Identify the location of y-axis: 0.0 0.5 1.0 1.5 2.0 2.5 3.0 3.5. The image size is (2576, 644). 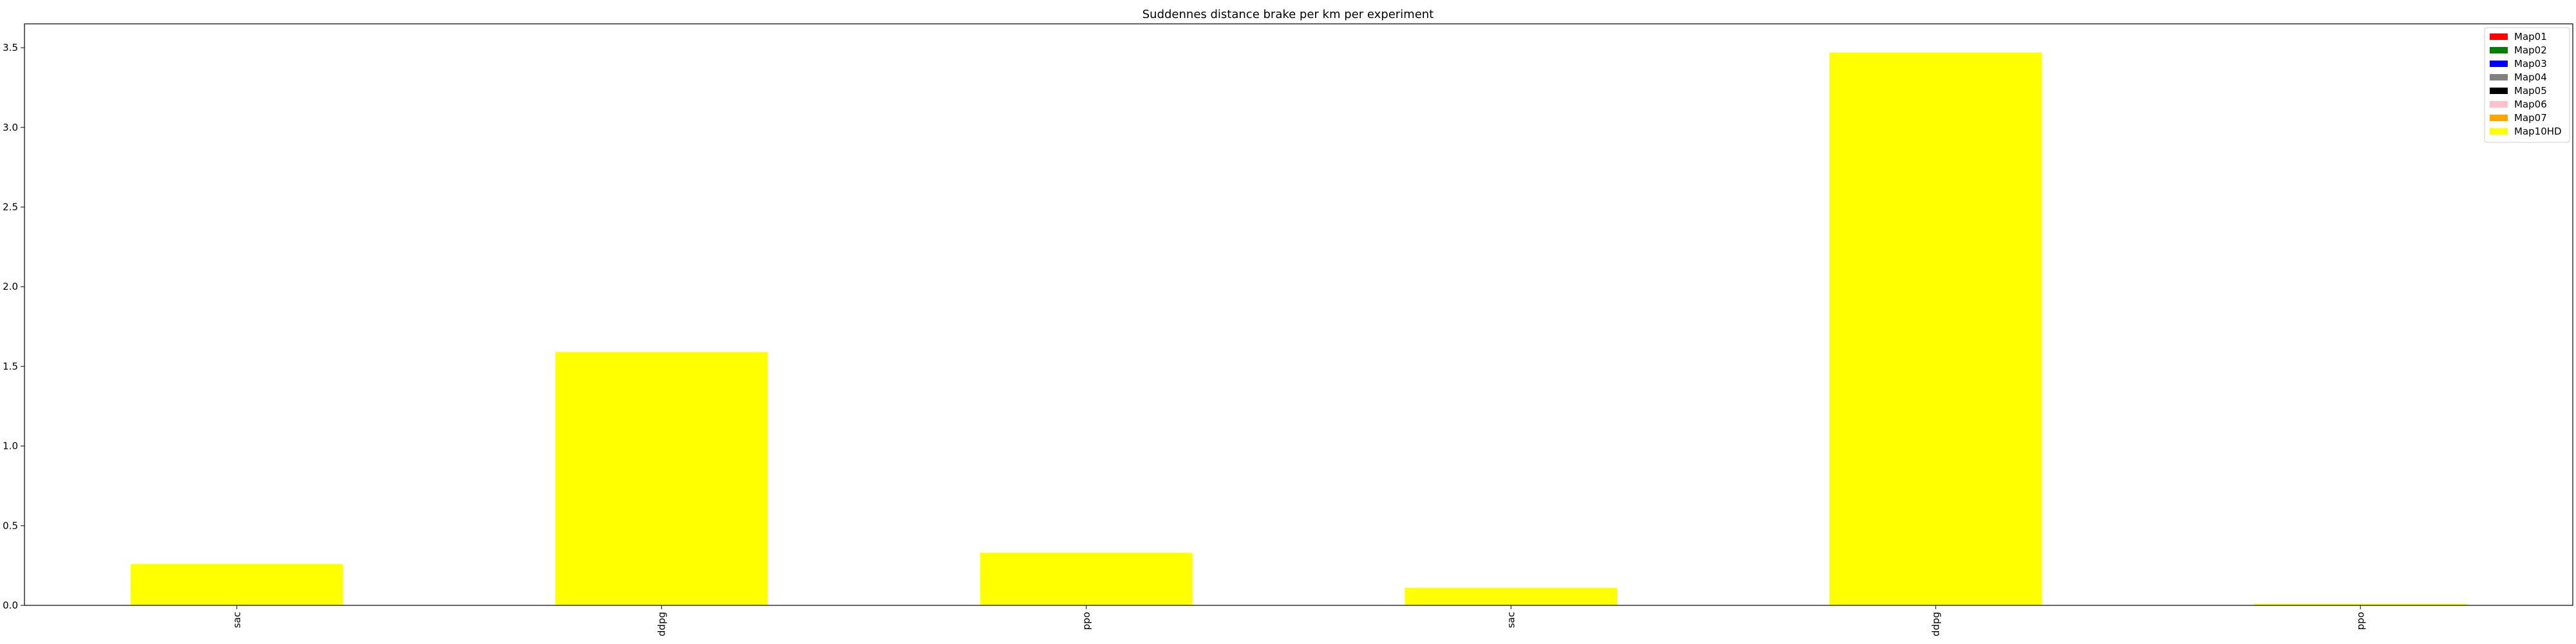
(13, 326).